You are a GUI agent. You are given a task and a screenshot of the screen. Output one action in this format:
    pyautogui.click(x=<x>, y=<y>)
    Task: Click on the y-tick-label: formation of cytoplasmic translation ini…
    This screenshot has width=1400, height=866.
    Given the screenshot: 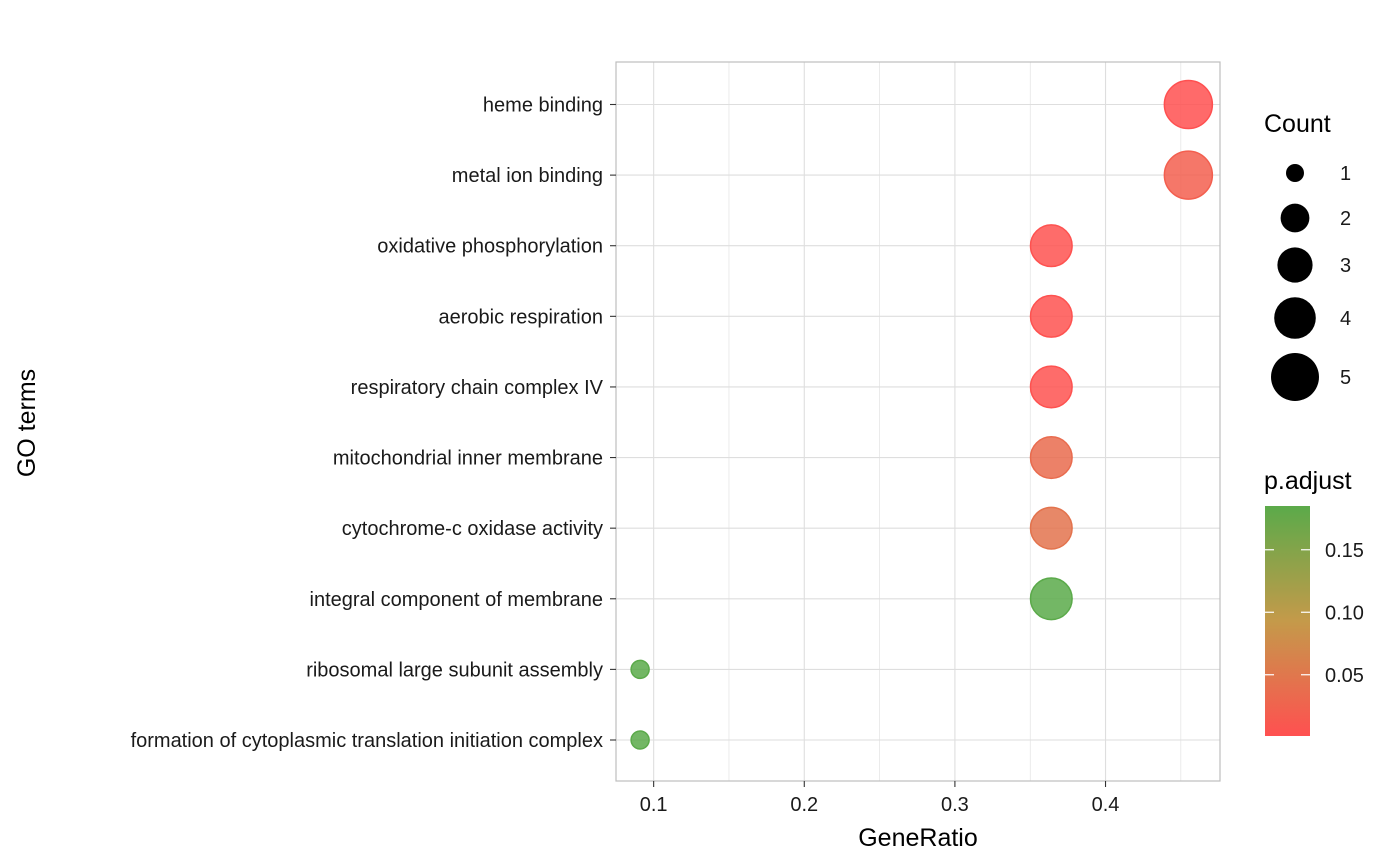 What is the action you would take?
    pyautogui.click(x=367, y=741)
    